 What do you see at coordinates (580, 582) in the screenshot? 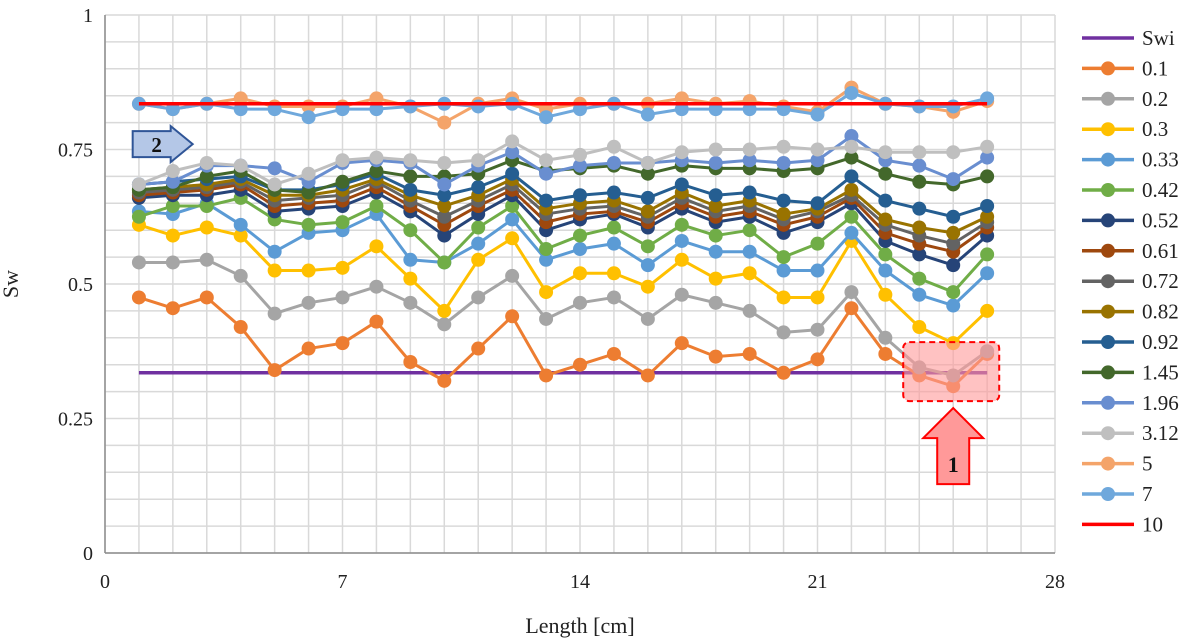
I see `x-tick-label: 14` at bounding box center [580, 582].